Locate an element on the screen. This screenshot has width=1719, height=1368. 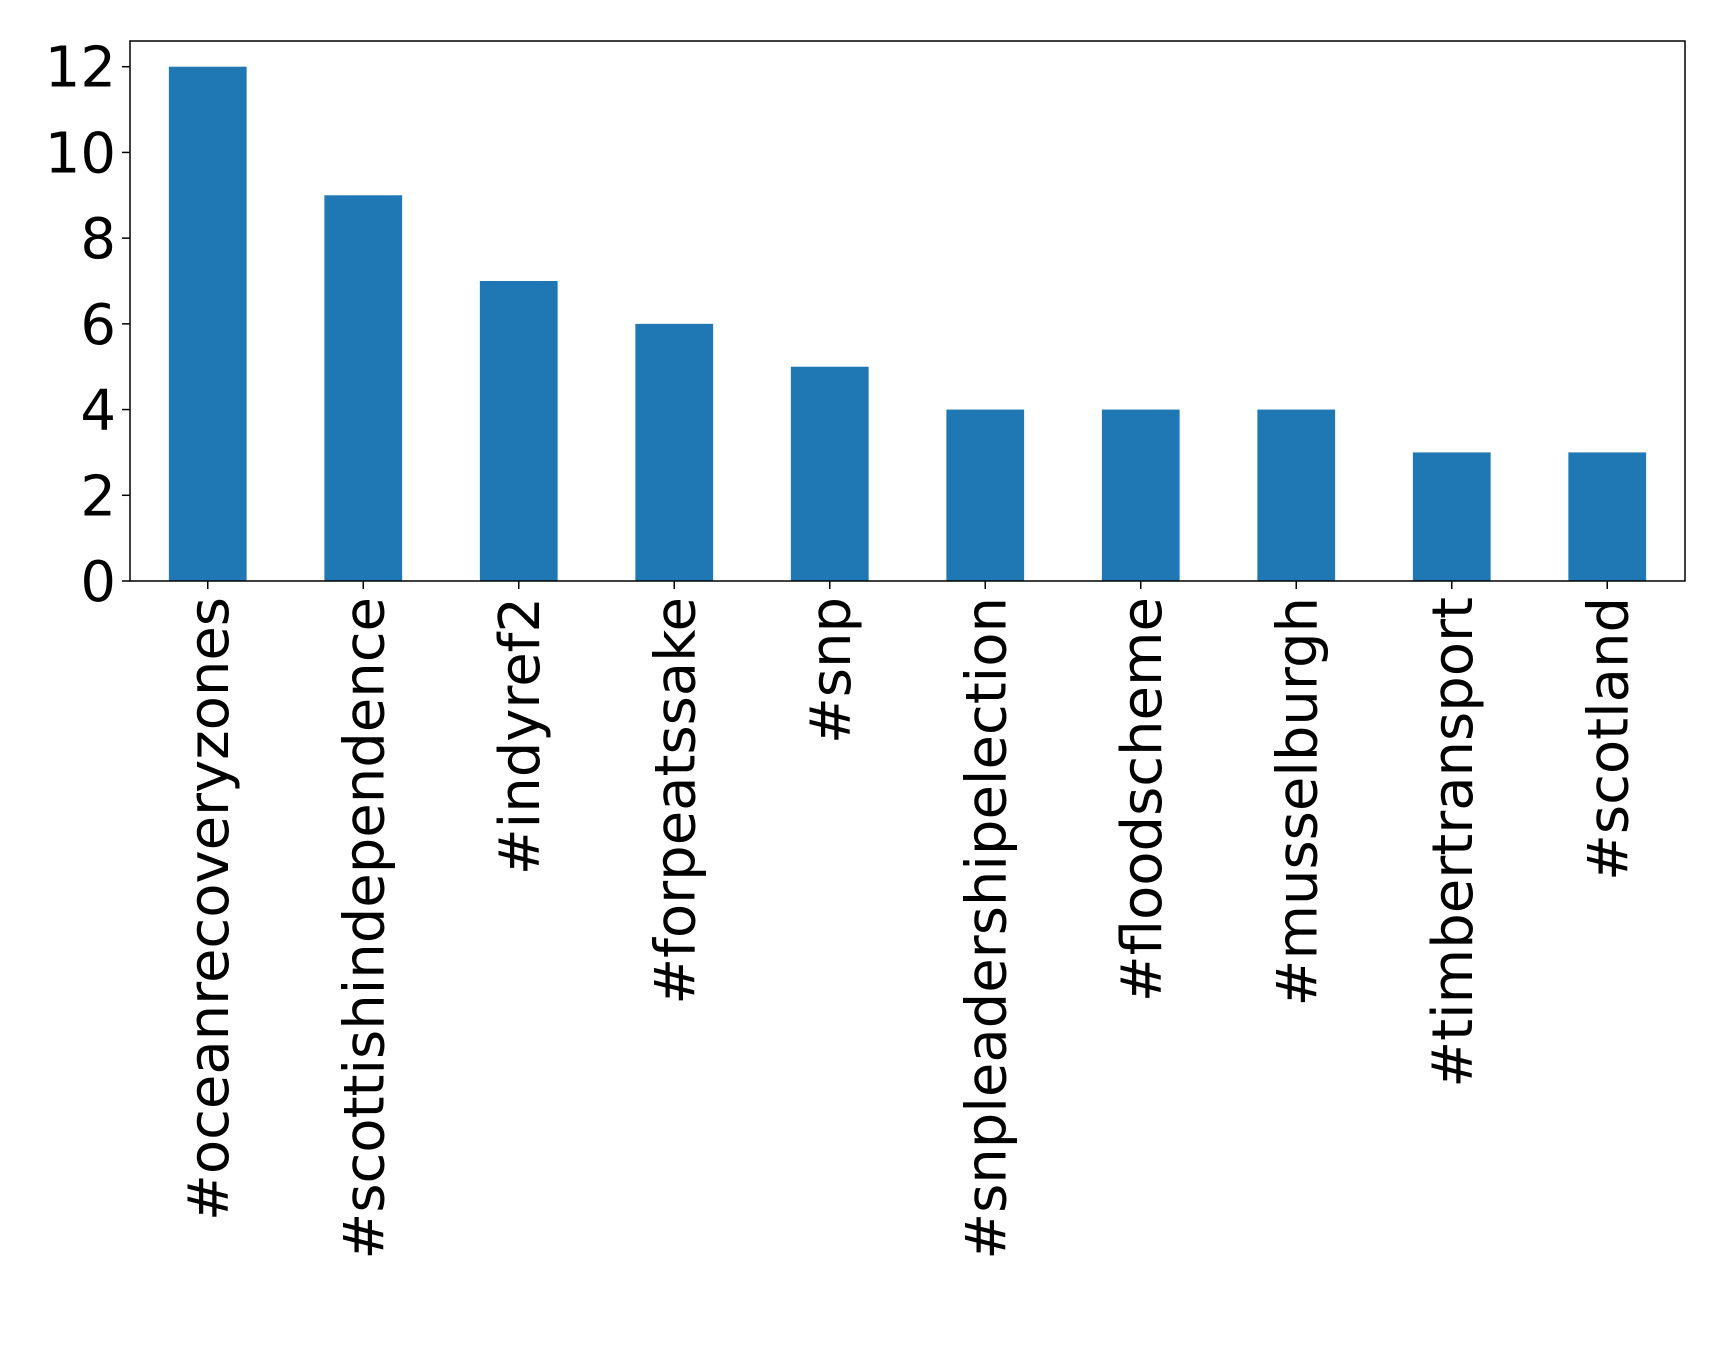
y-tick-label: 8 is located at coordinates (98, 239).